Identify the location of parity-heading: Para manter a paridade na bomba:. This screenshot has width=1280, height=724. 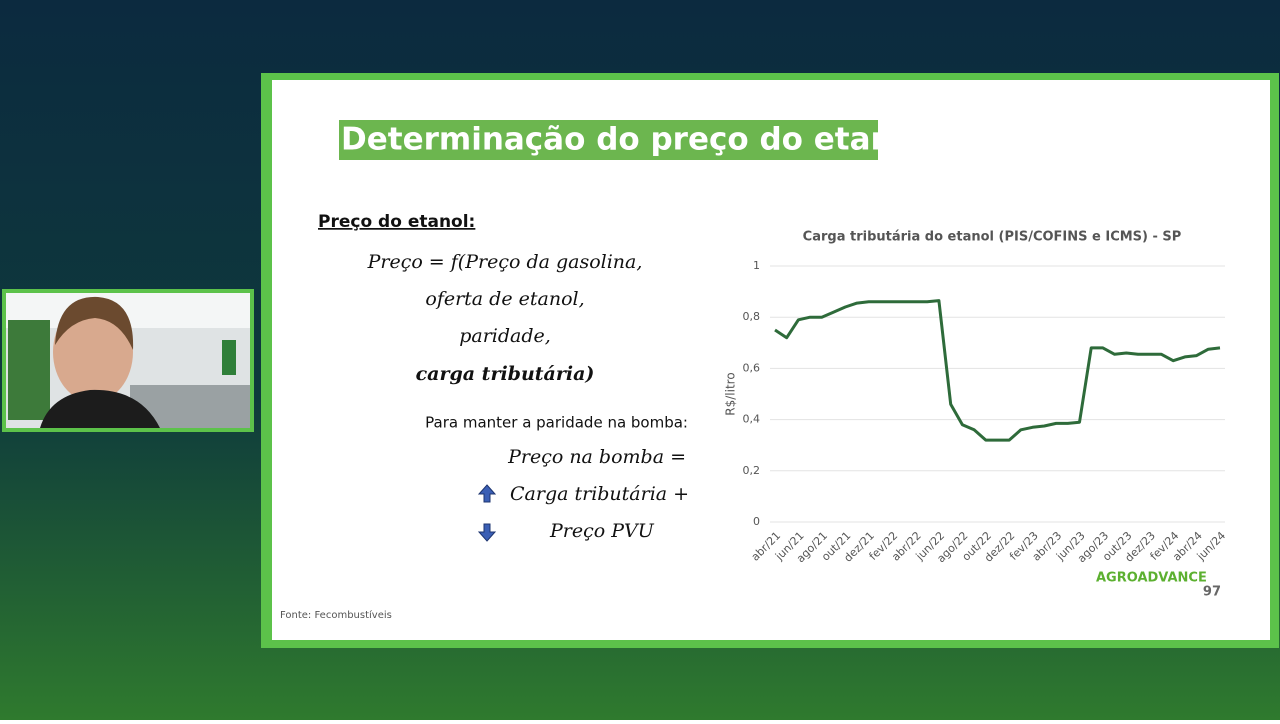
(556, 423).